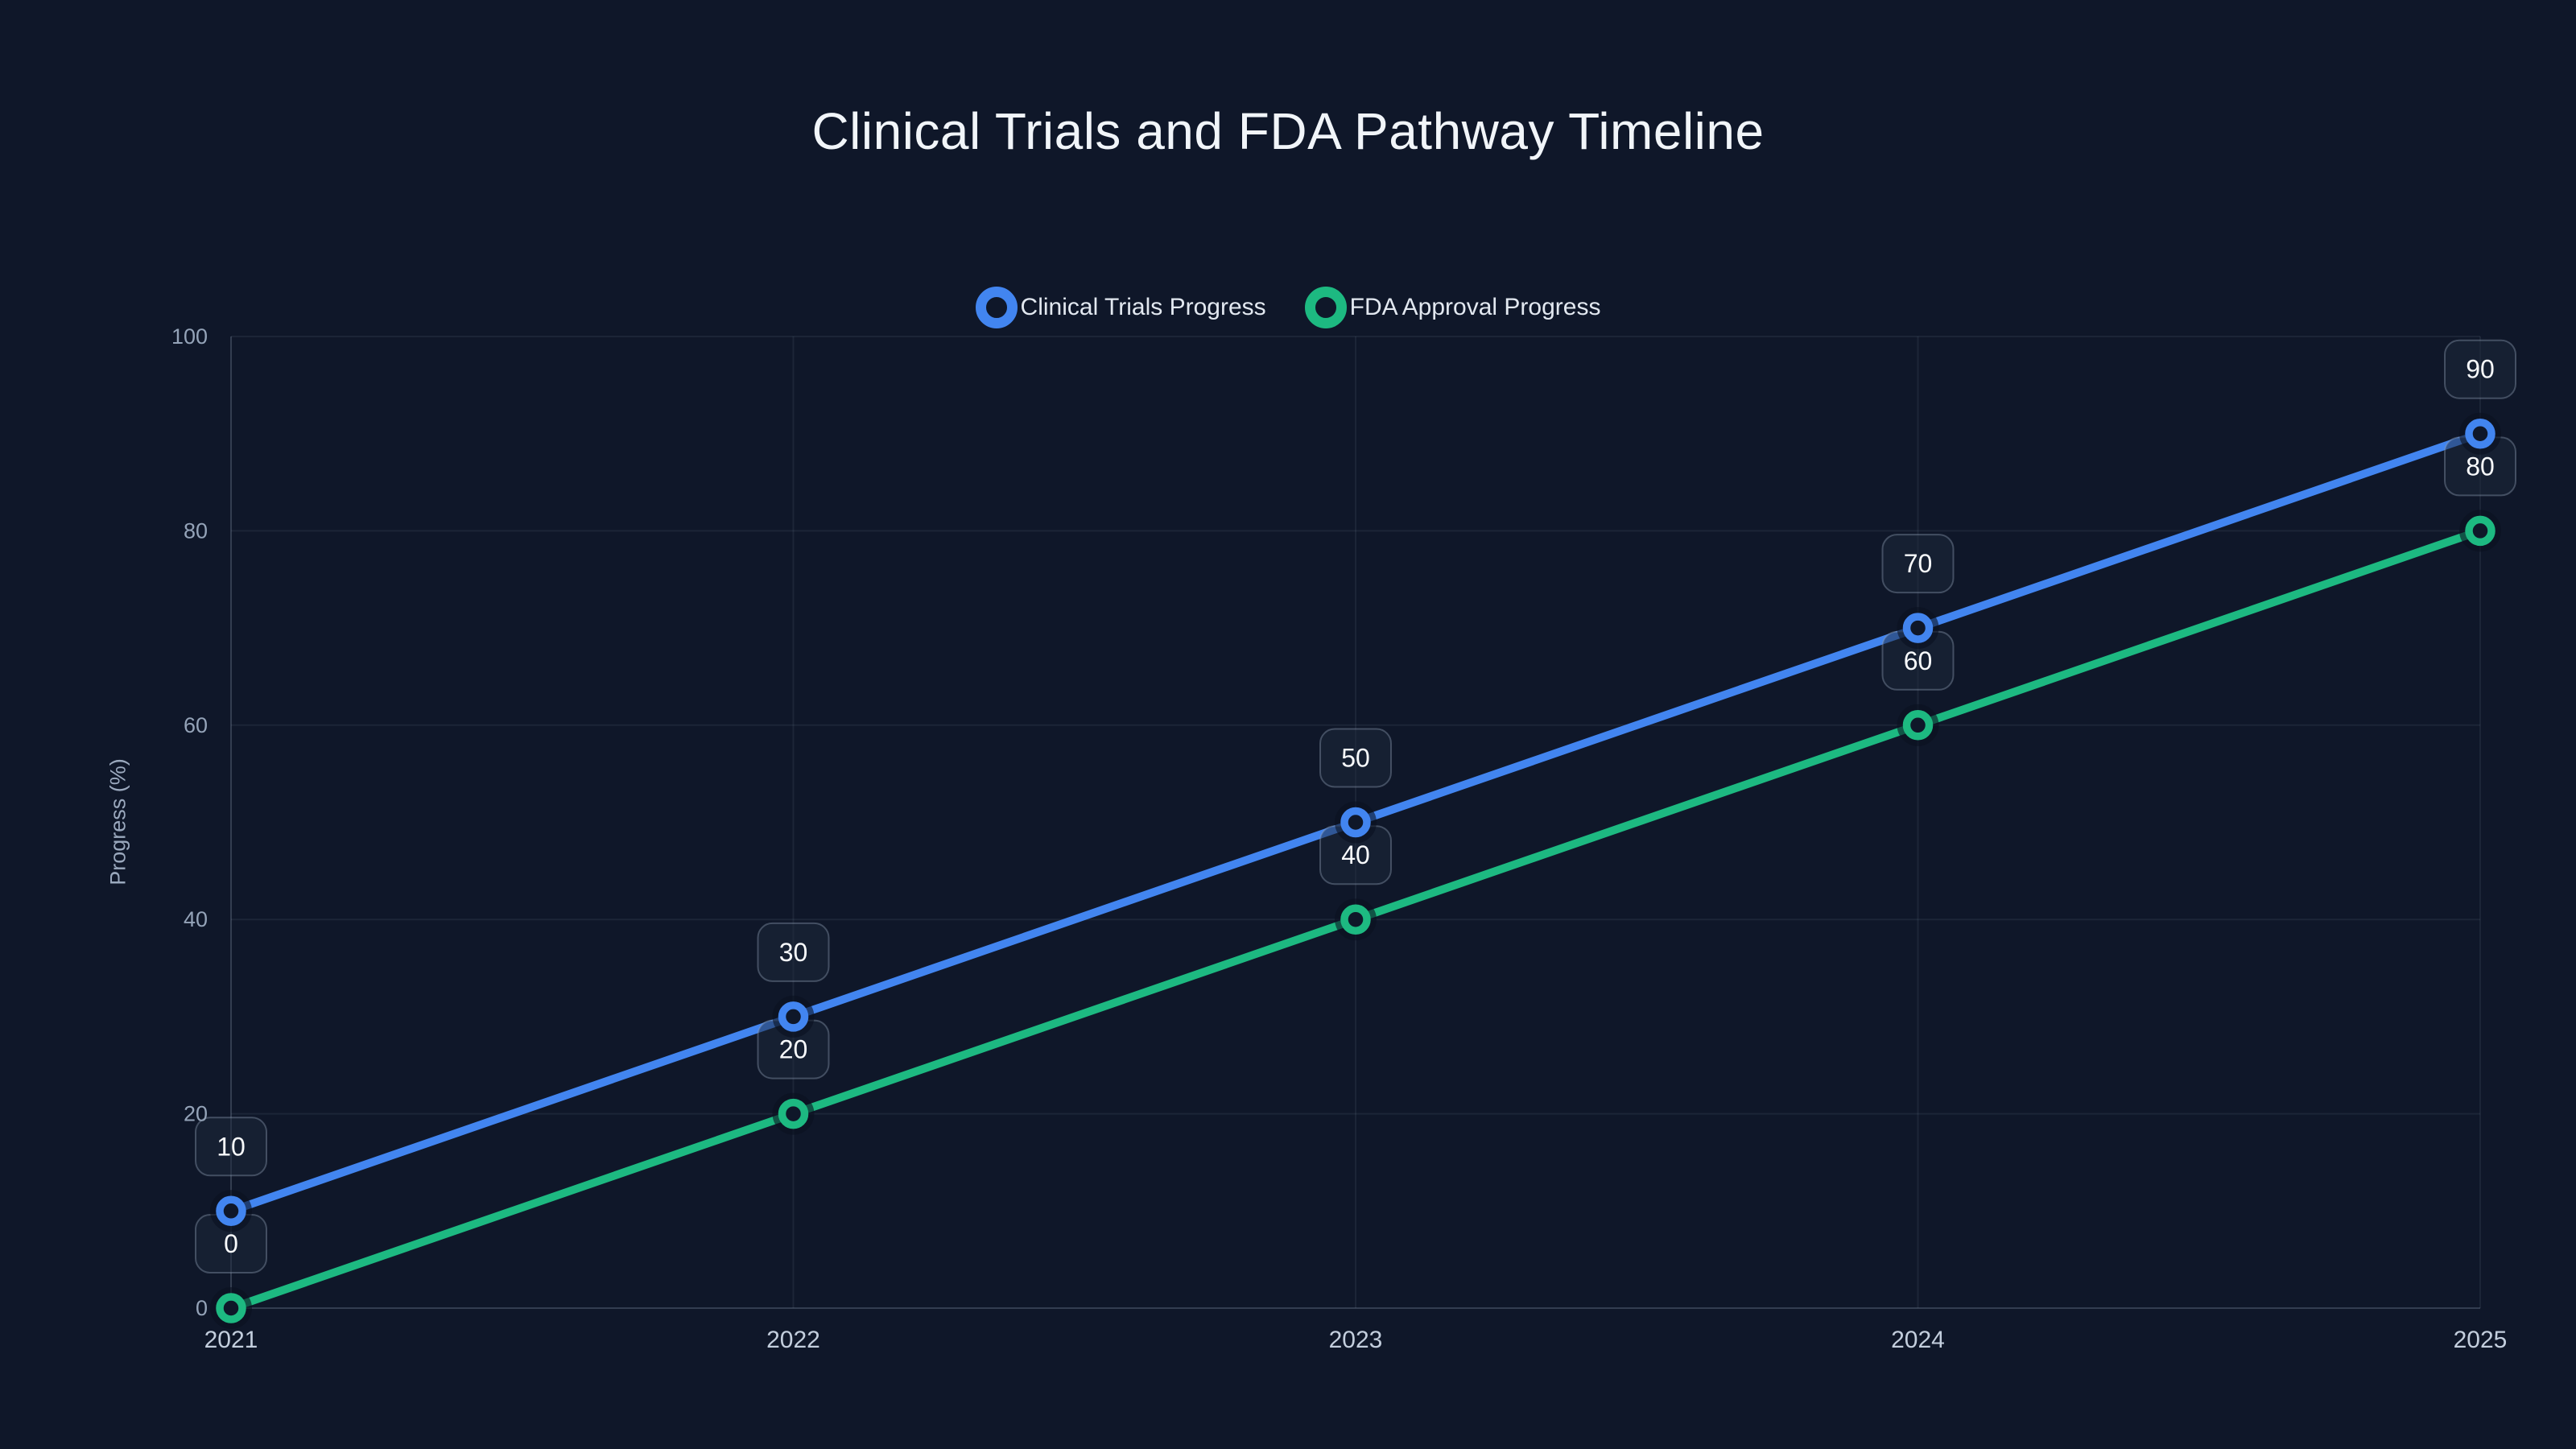 The height and width of the screenshot is (1449, 2576). I want to click on point-label-value-clinical-trials-progress-2021: 10, so click(231, 1146).